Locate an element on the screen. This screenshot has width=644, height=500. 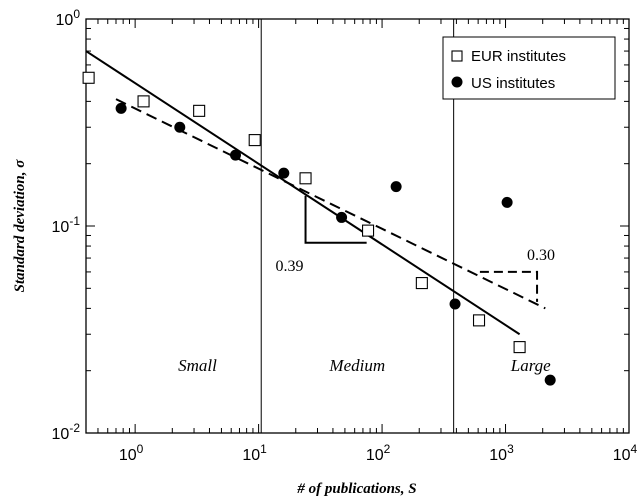
region-label-medium: Medium is located at coordinates (356, 365).